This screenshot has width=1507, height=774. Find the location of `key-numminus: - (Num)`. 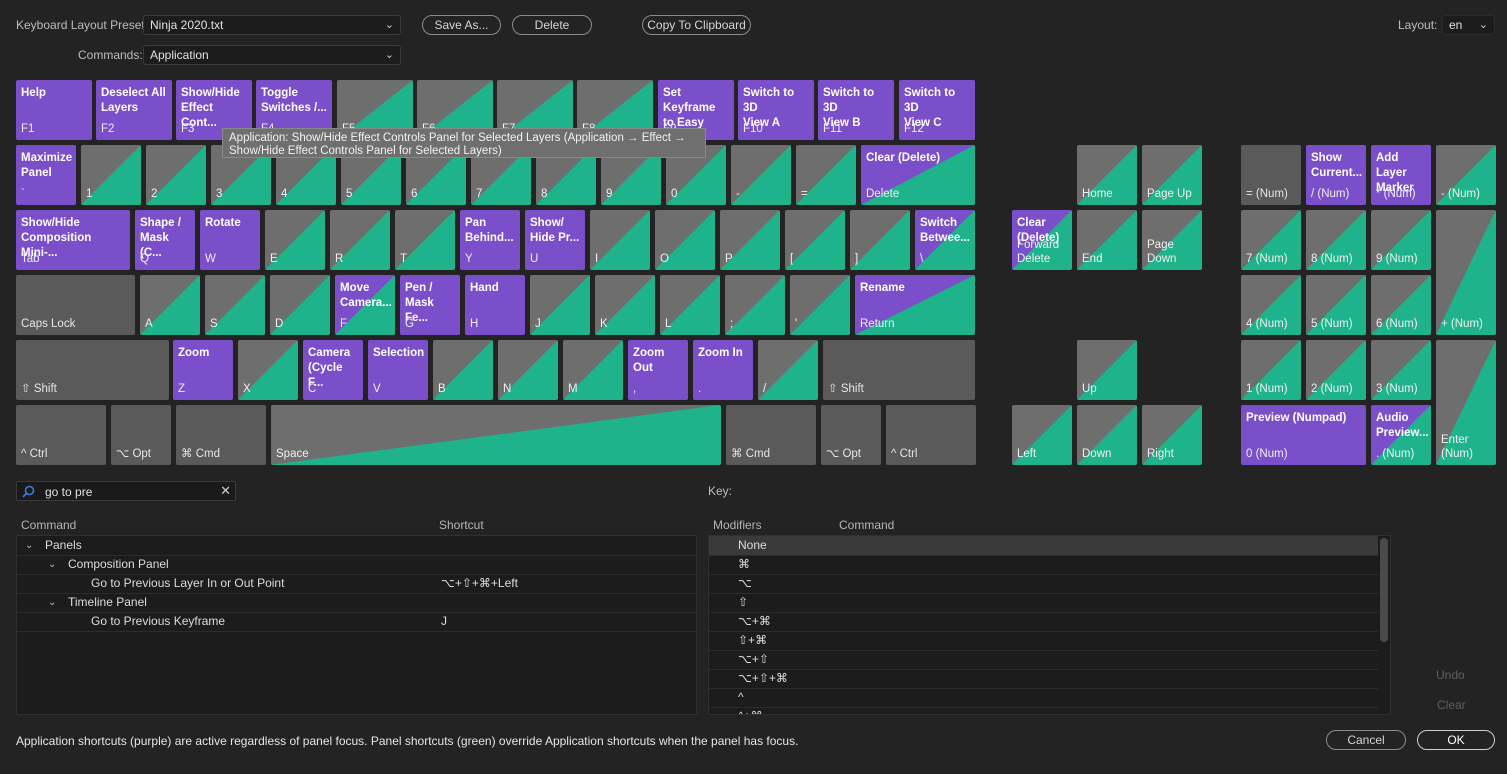

key-numminus: - (Num) is located at coordinates (1466, 175).